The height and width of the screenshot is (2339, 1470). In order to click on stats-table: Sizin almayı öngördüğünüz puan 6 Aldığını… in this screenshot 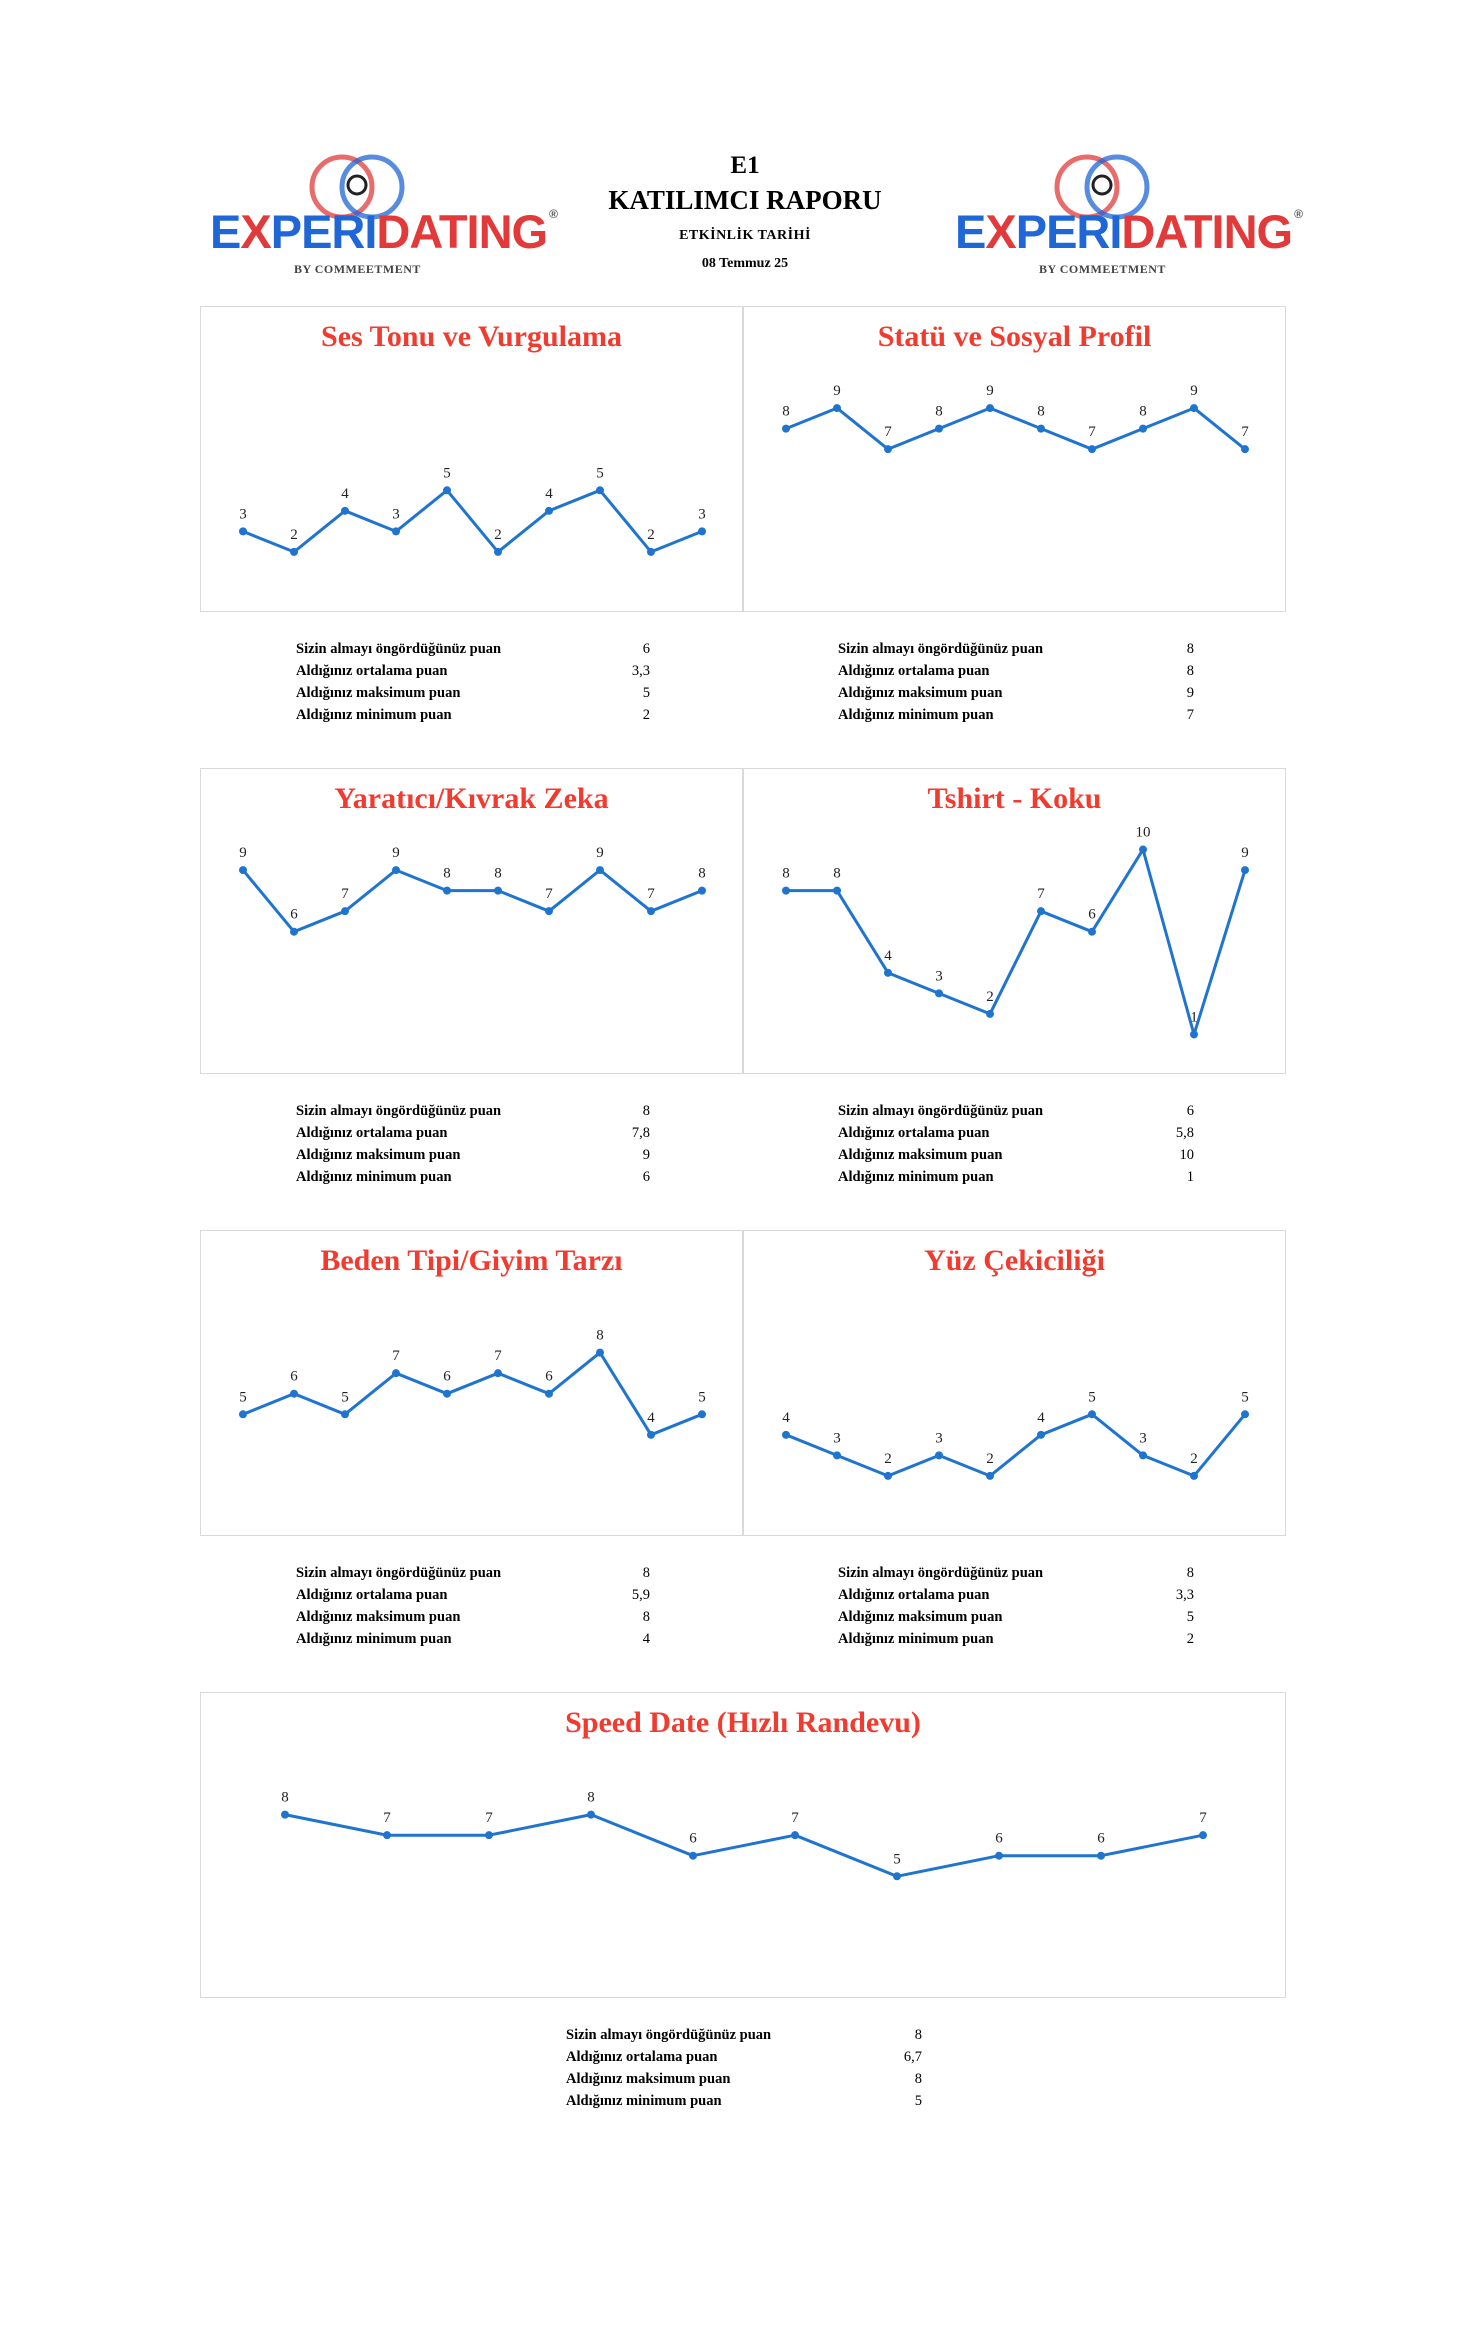, I will do `click(473, 682)`.